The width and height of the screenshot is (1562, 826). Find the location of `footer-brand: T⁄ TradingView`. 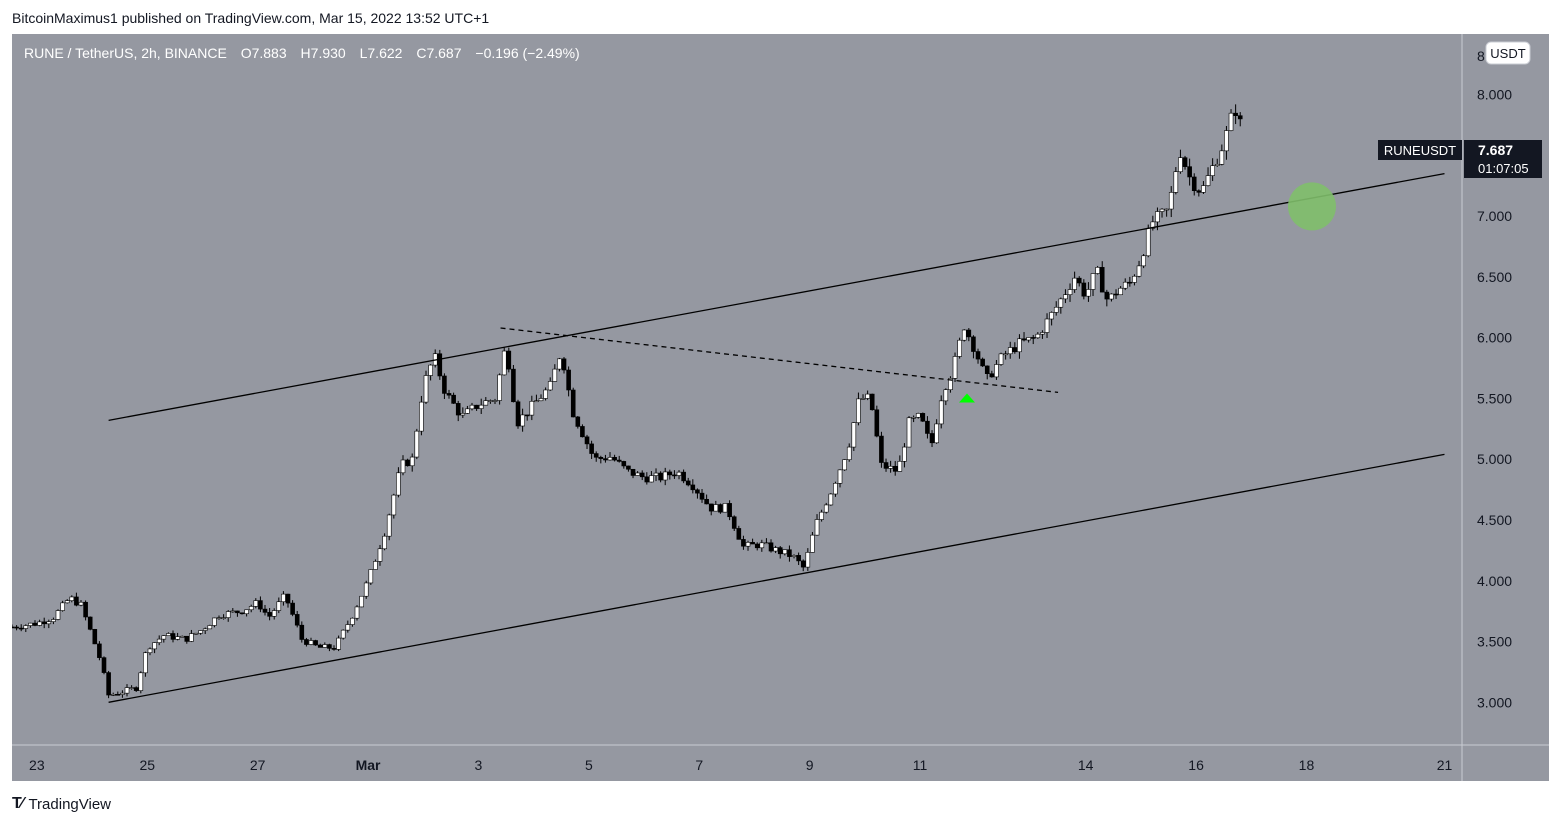

footer-brand: T⁄ TradingView is located at coordinates (61, 804).